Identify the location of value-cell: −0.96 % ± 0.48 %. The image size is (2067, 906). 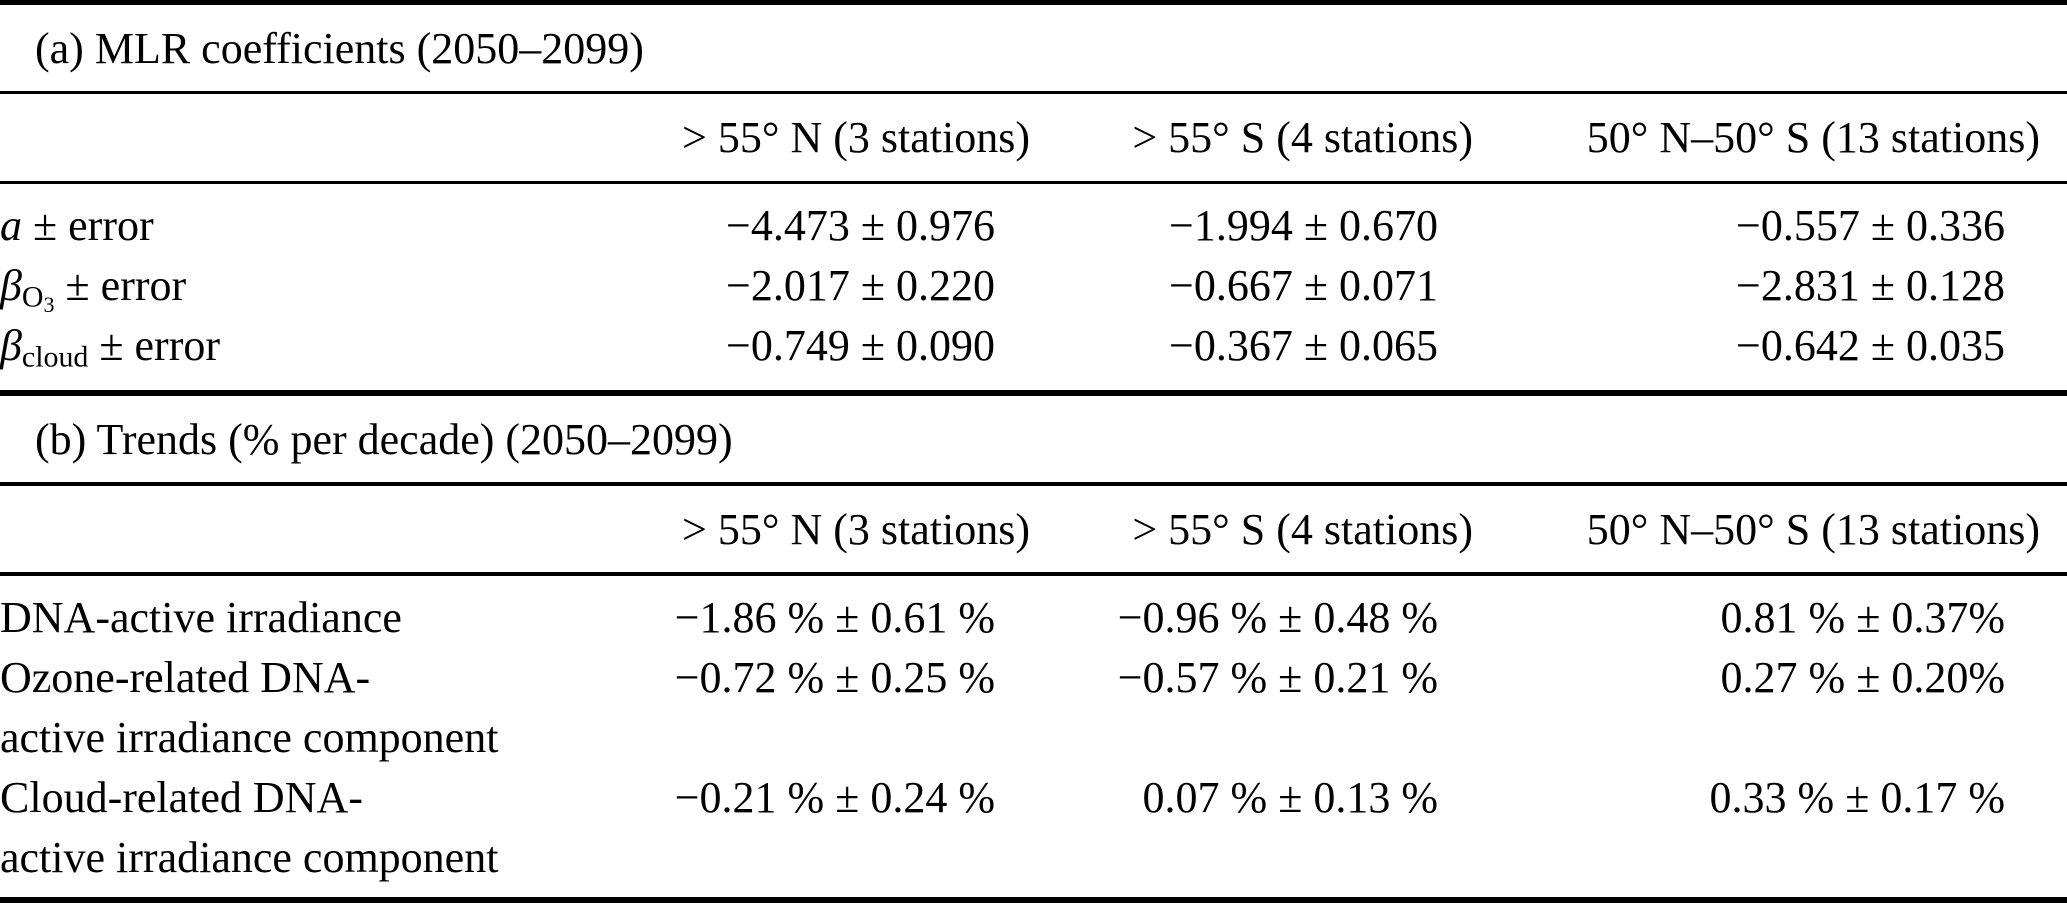
(1277, 617).